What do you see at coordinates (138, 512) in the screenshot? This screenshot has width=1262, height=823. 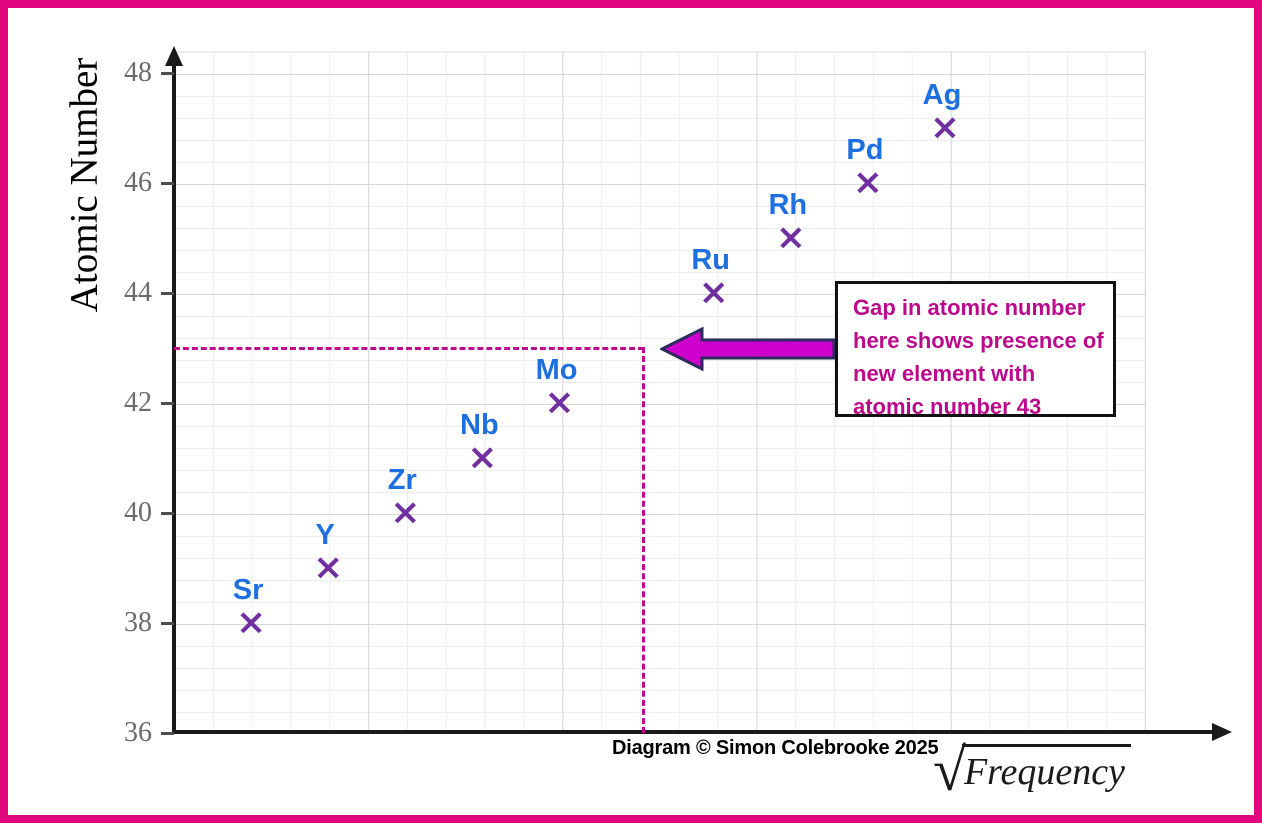 I see `y-tick-label-40: 40` at bounding box center [138, 512].